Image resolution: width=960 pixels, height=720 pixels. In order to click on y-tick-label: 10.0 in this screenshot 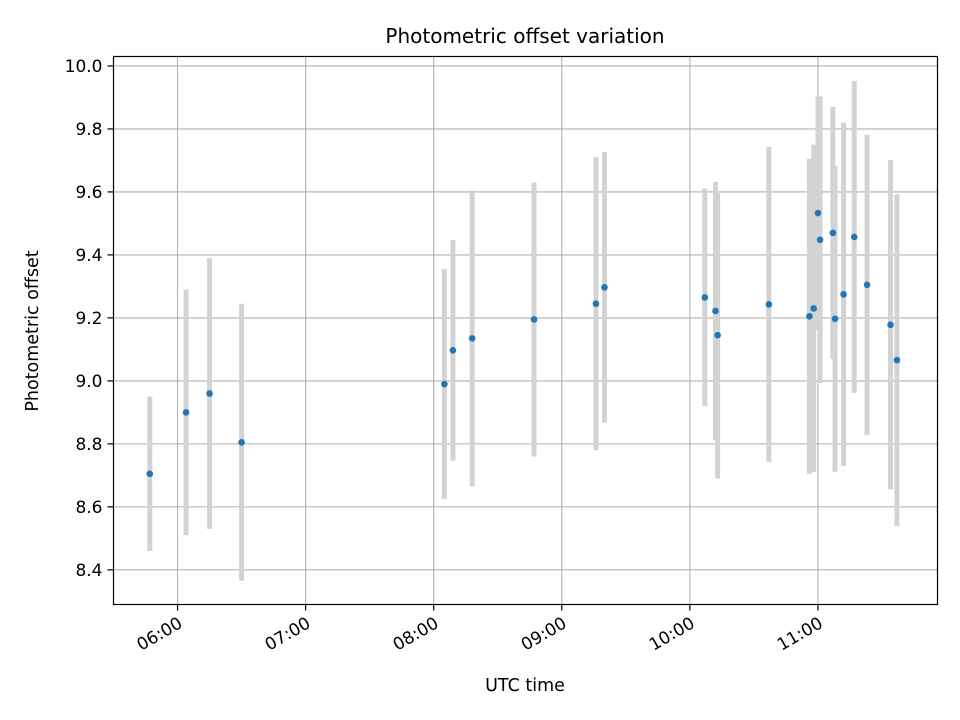, I will do `click(84, 67)`.